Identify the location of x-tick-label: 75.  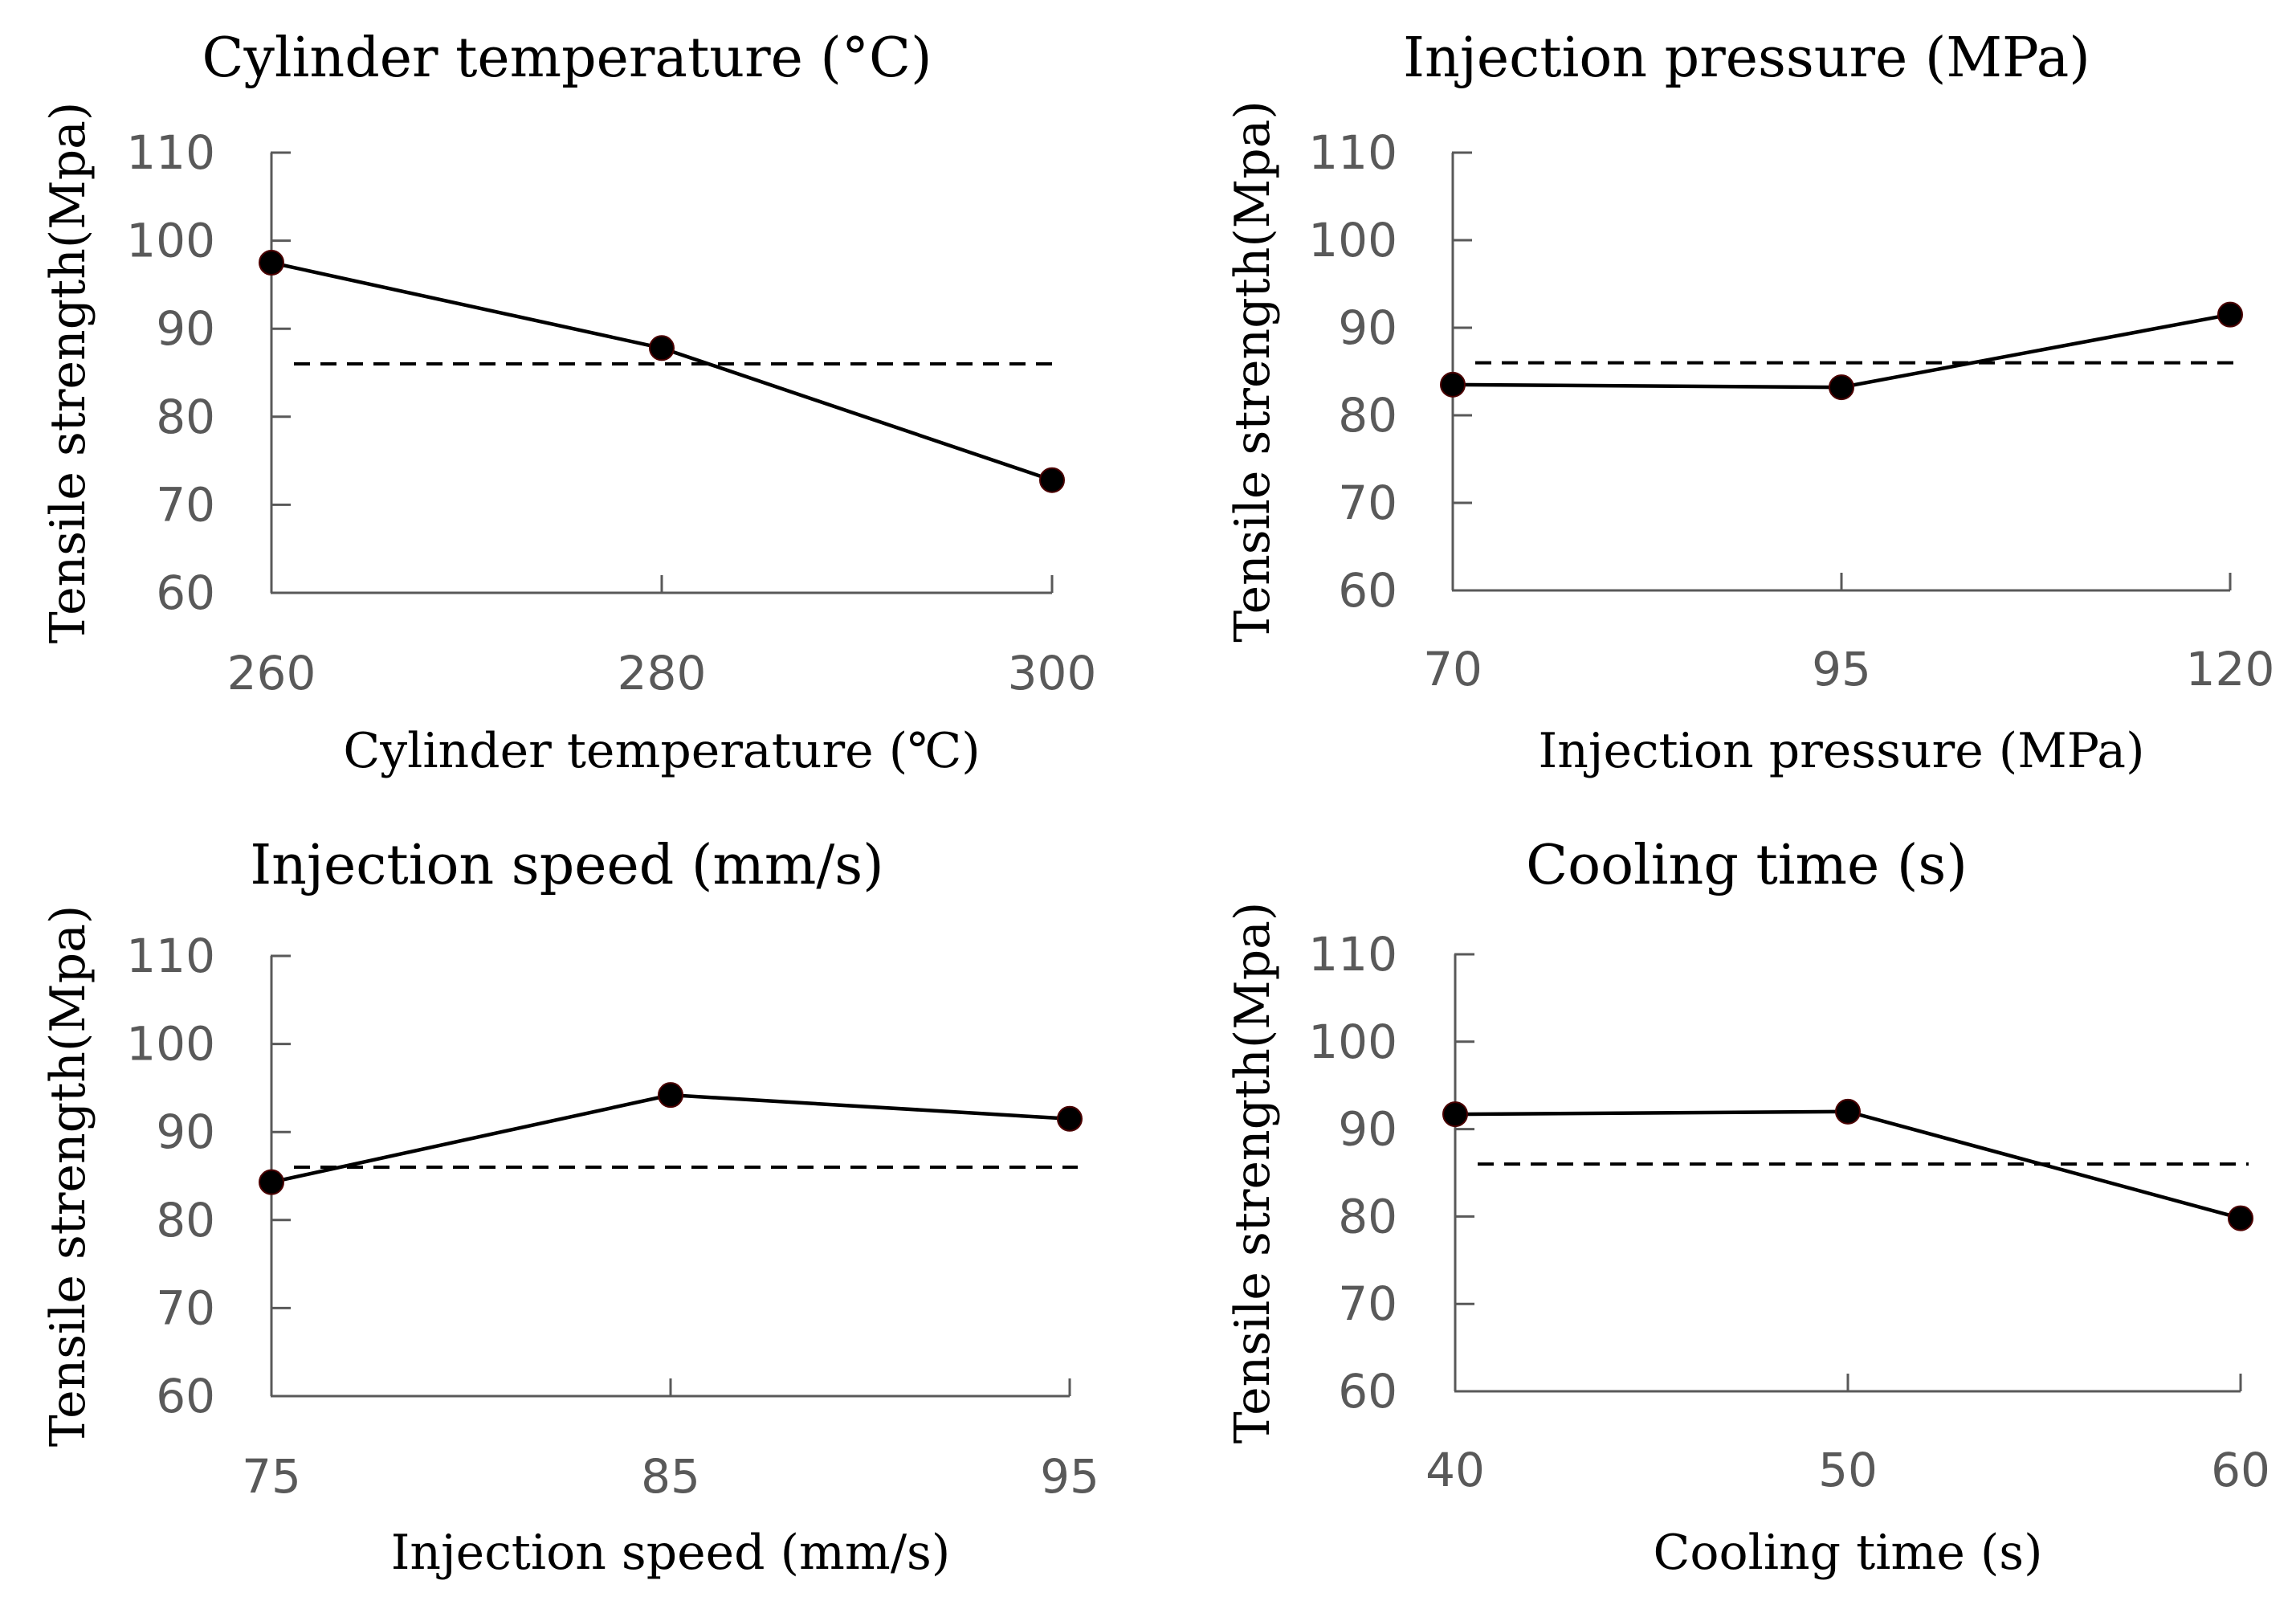
(272, 1476).